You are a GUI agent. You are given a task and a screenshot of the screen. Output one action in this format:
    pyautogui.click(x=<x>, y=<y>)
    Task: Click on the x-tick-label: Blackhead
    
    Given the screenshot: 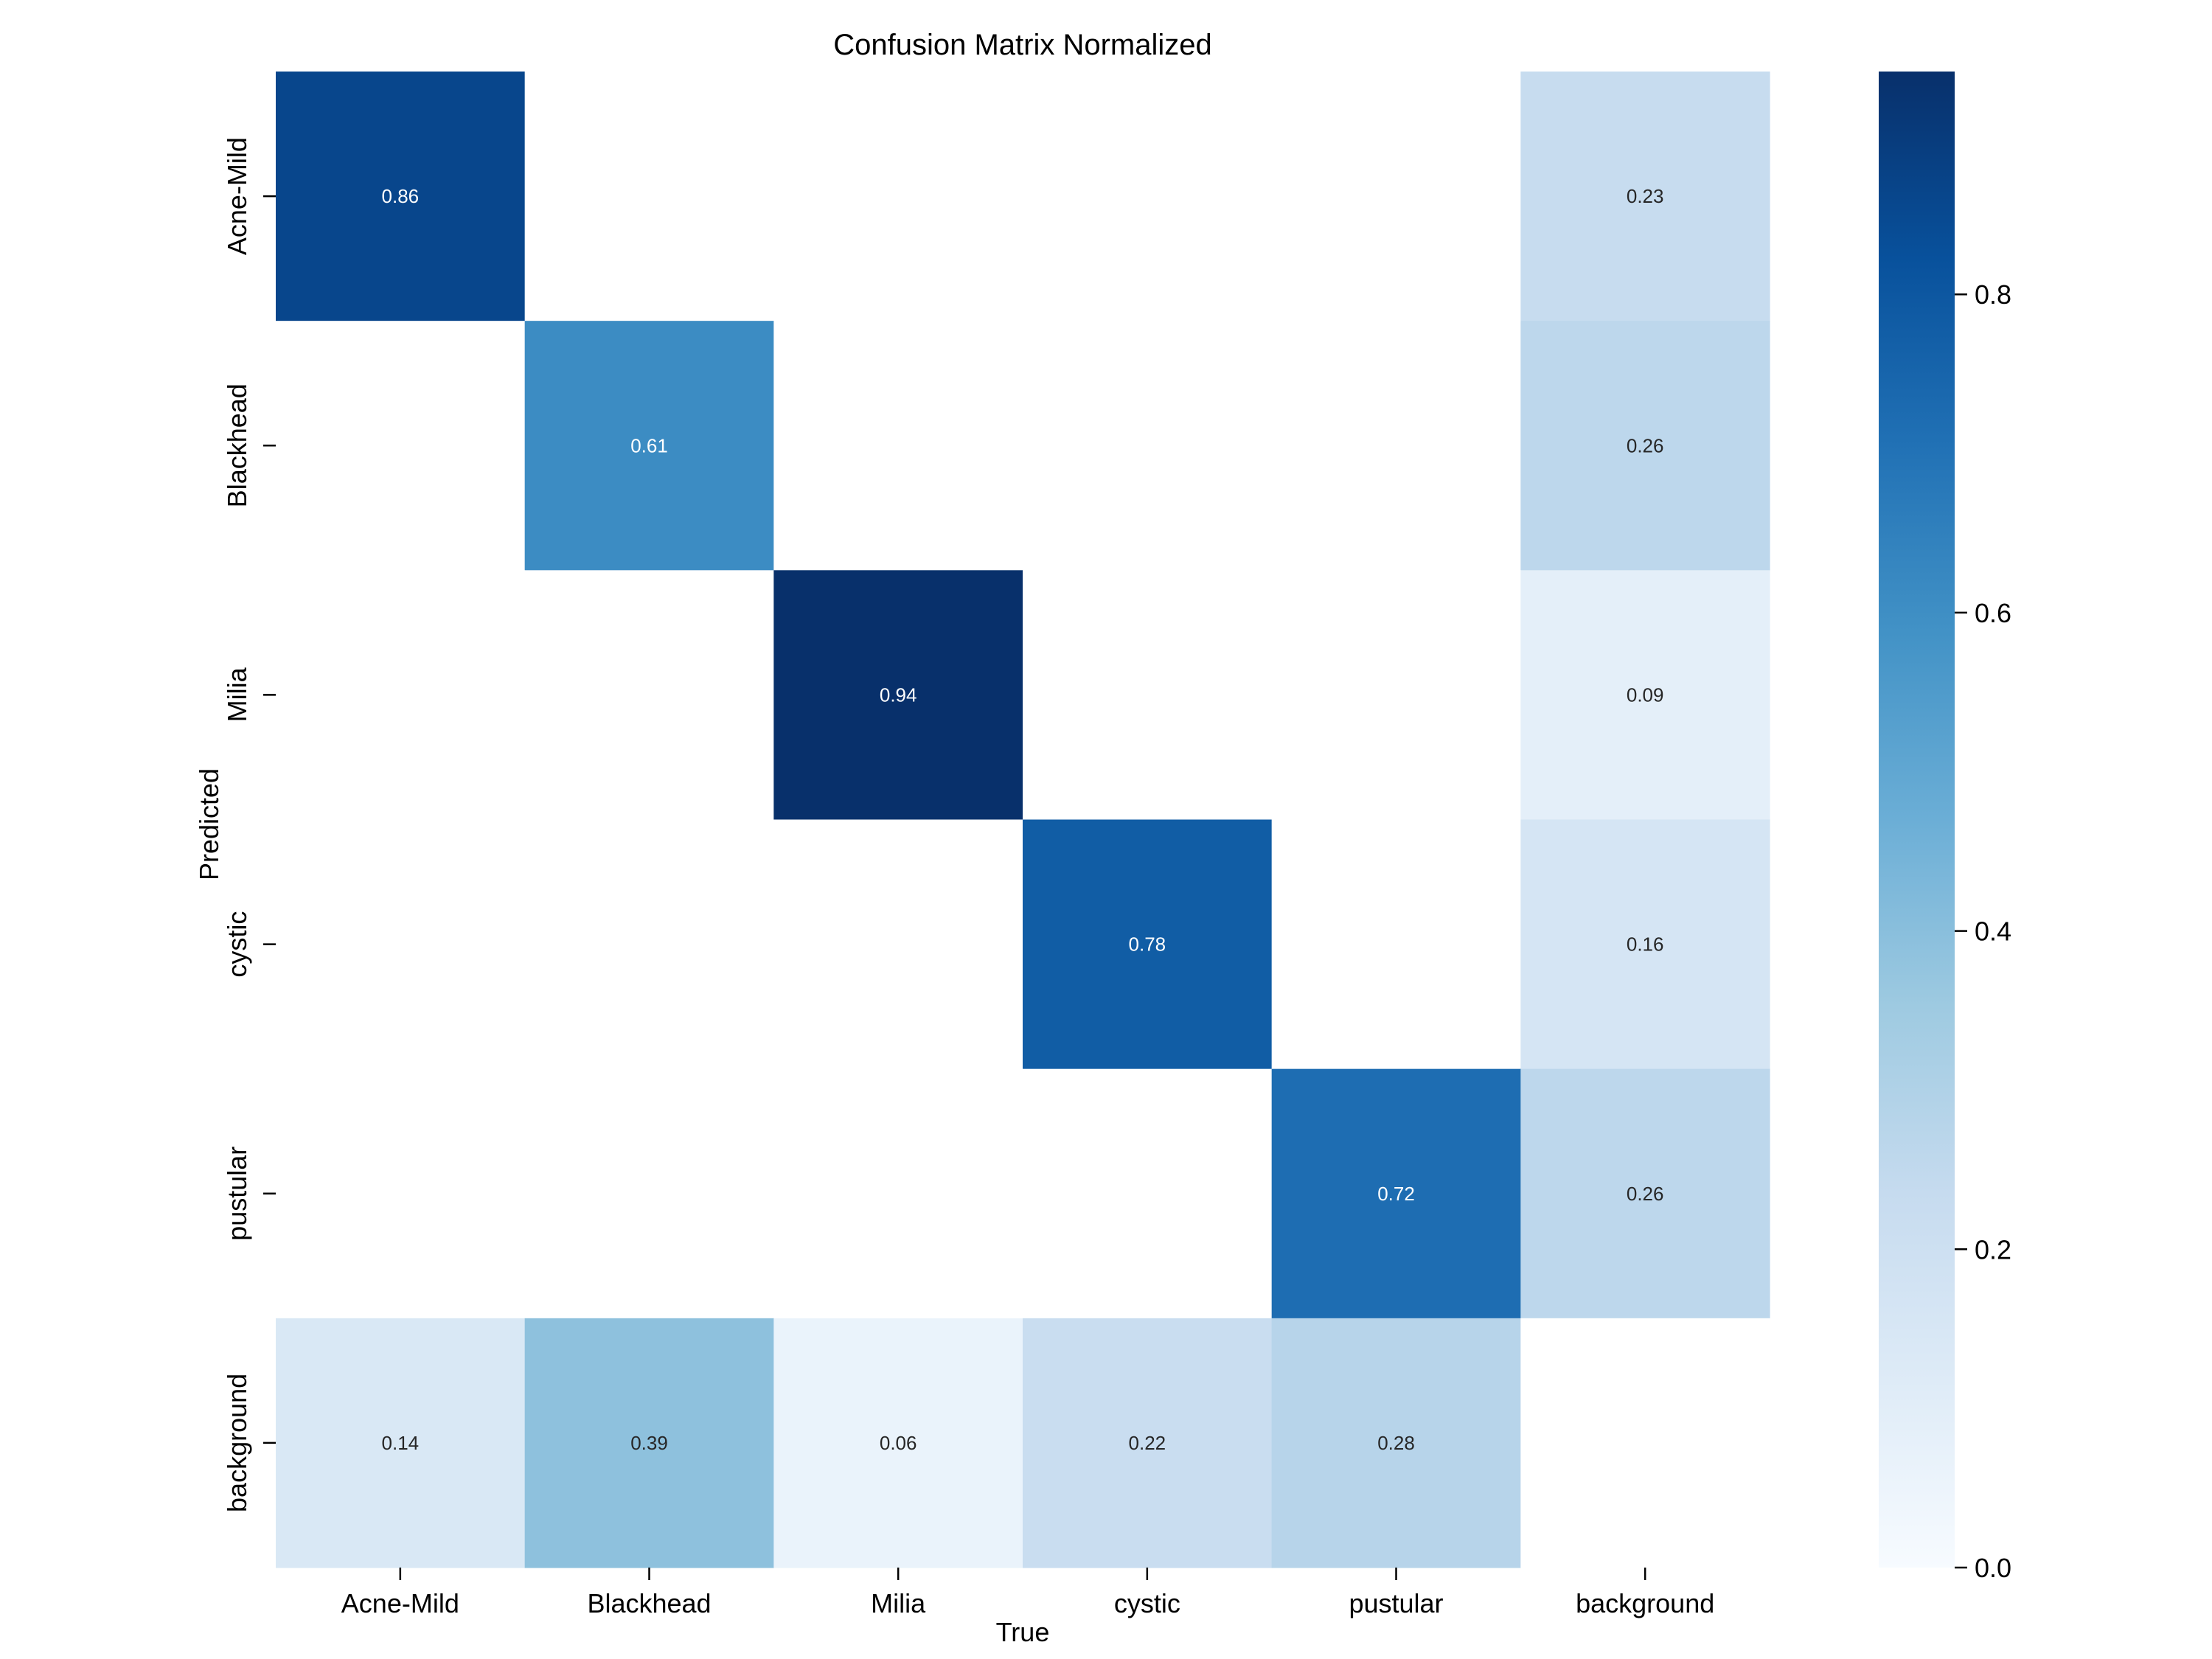 What is the action you would take?
    pyautogui.click(x=649, y=1603)
    